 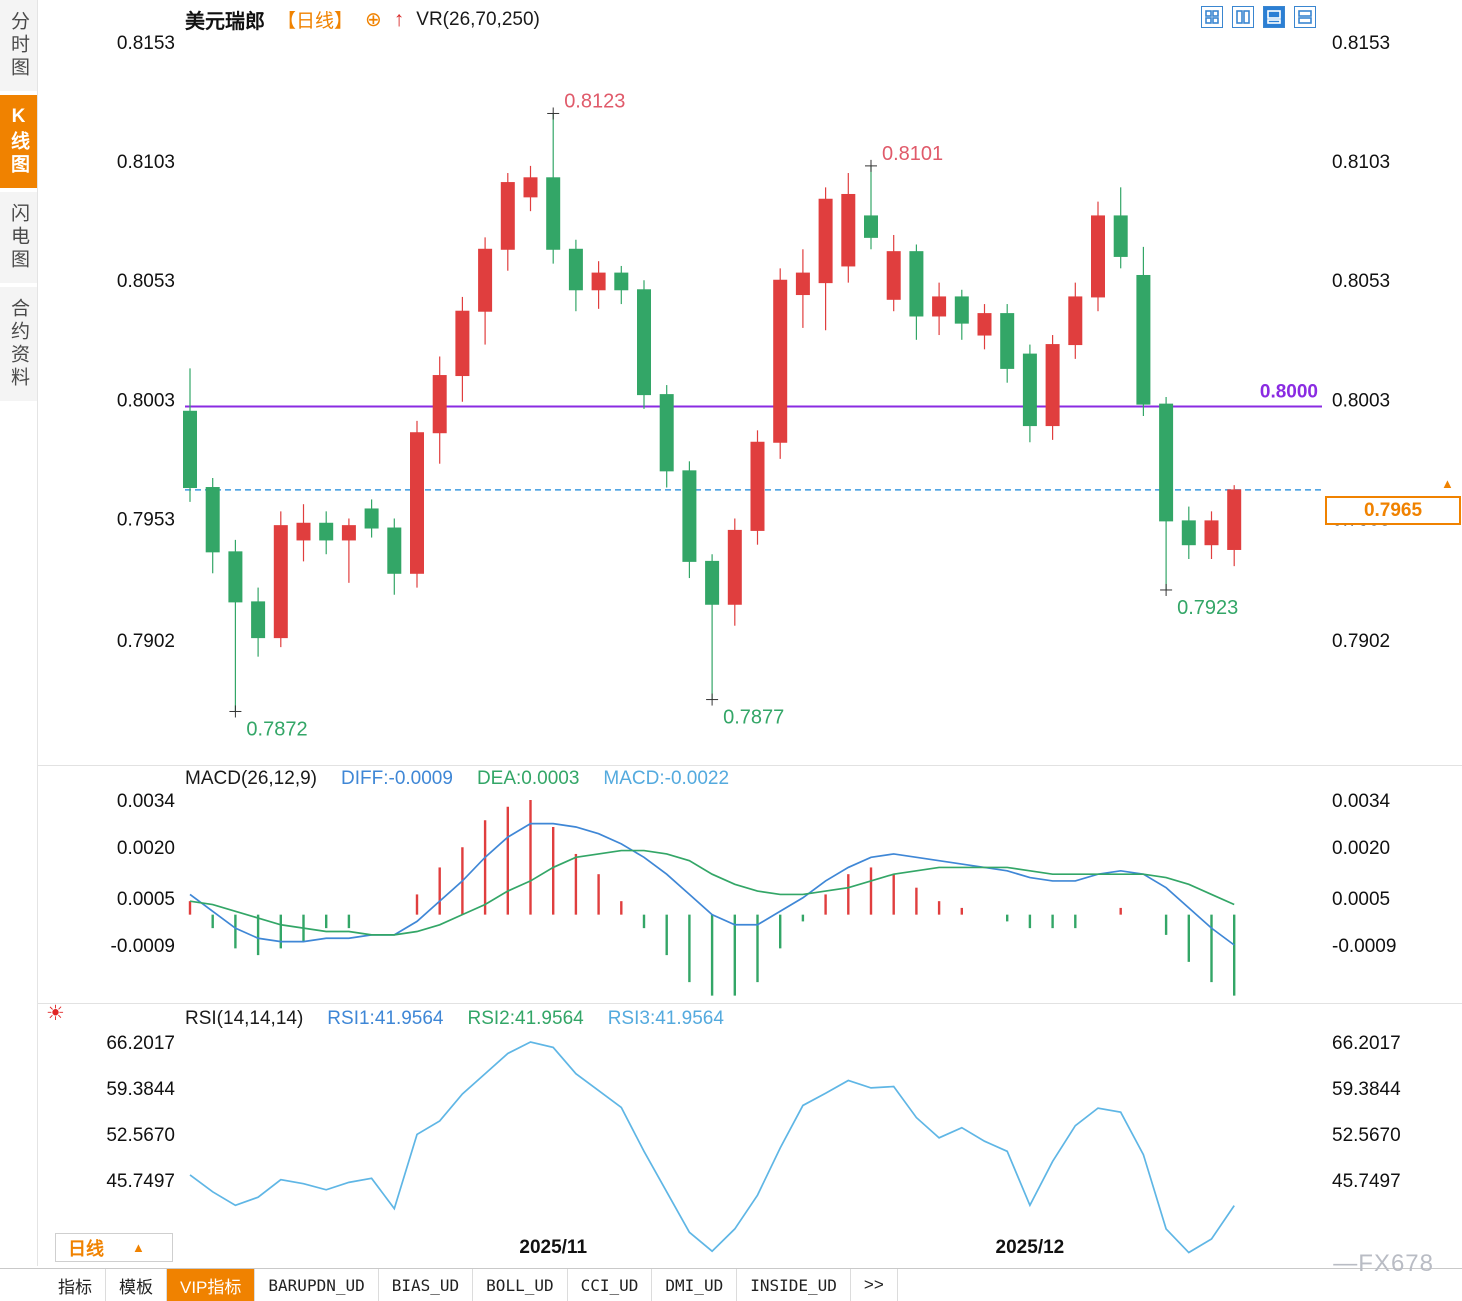 I want to click on tab-more: >>, so click(x=874, y=1285).